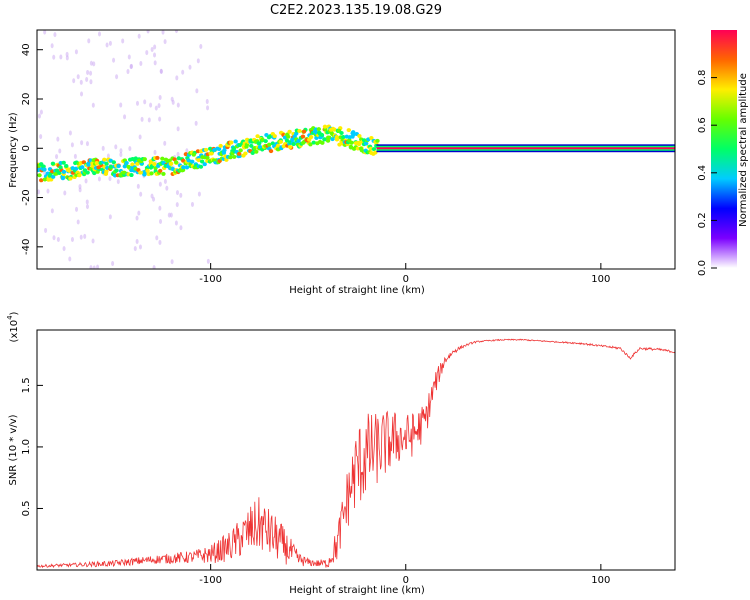 This screenshot has height=600, width=750. I want to click on colorbar-tick-label: 0.0, so click(702, 268).